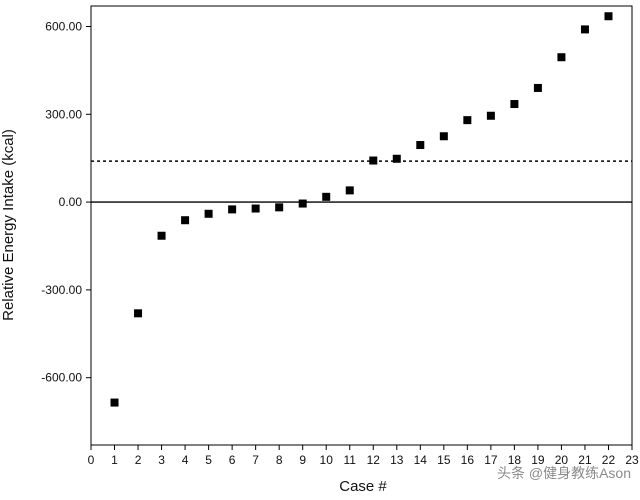 The height and width of the screenshot is (500, 640). I want to click on x-tick-label-6: 6, so click(232, 460).